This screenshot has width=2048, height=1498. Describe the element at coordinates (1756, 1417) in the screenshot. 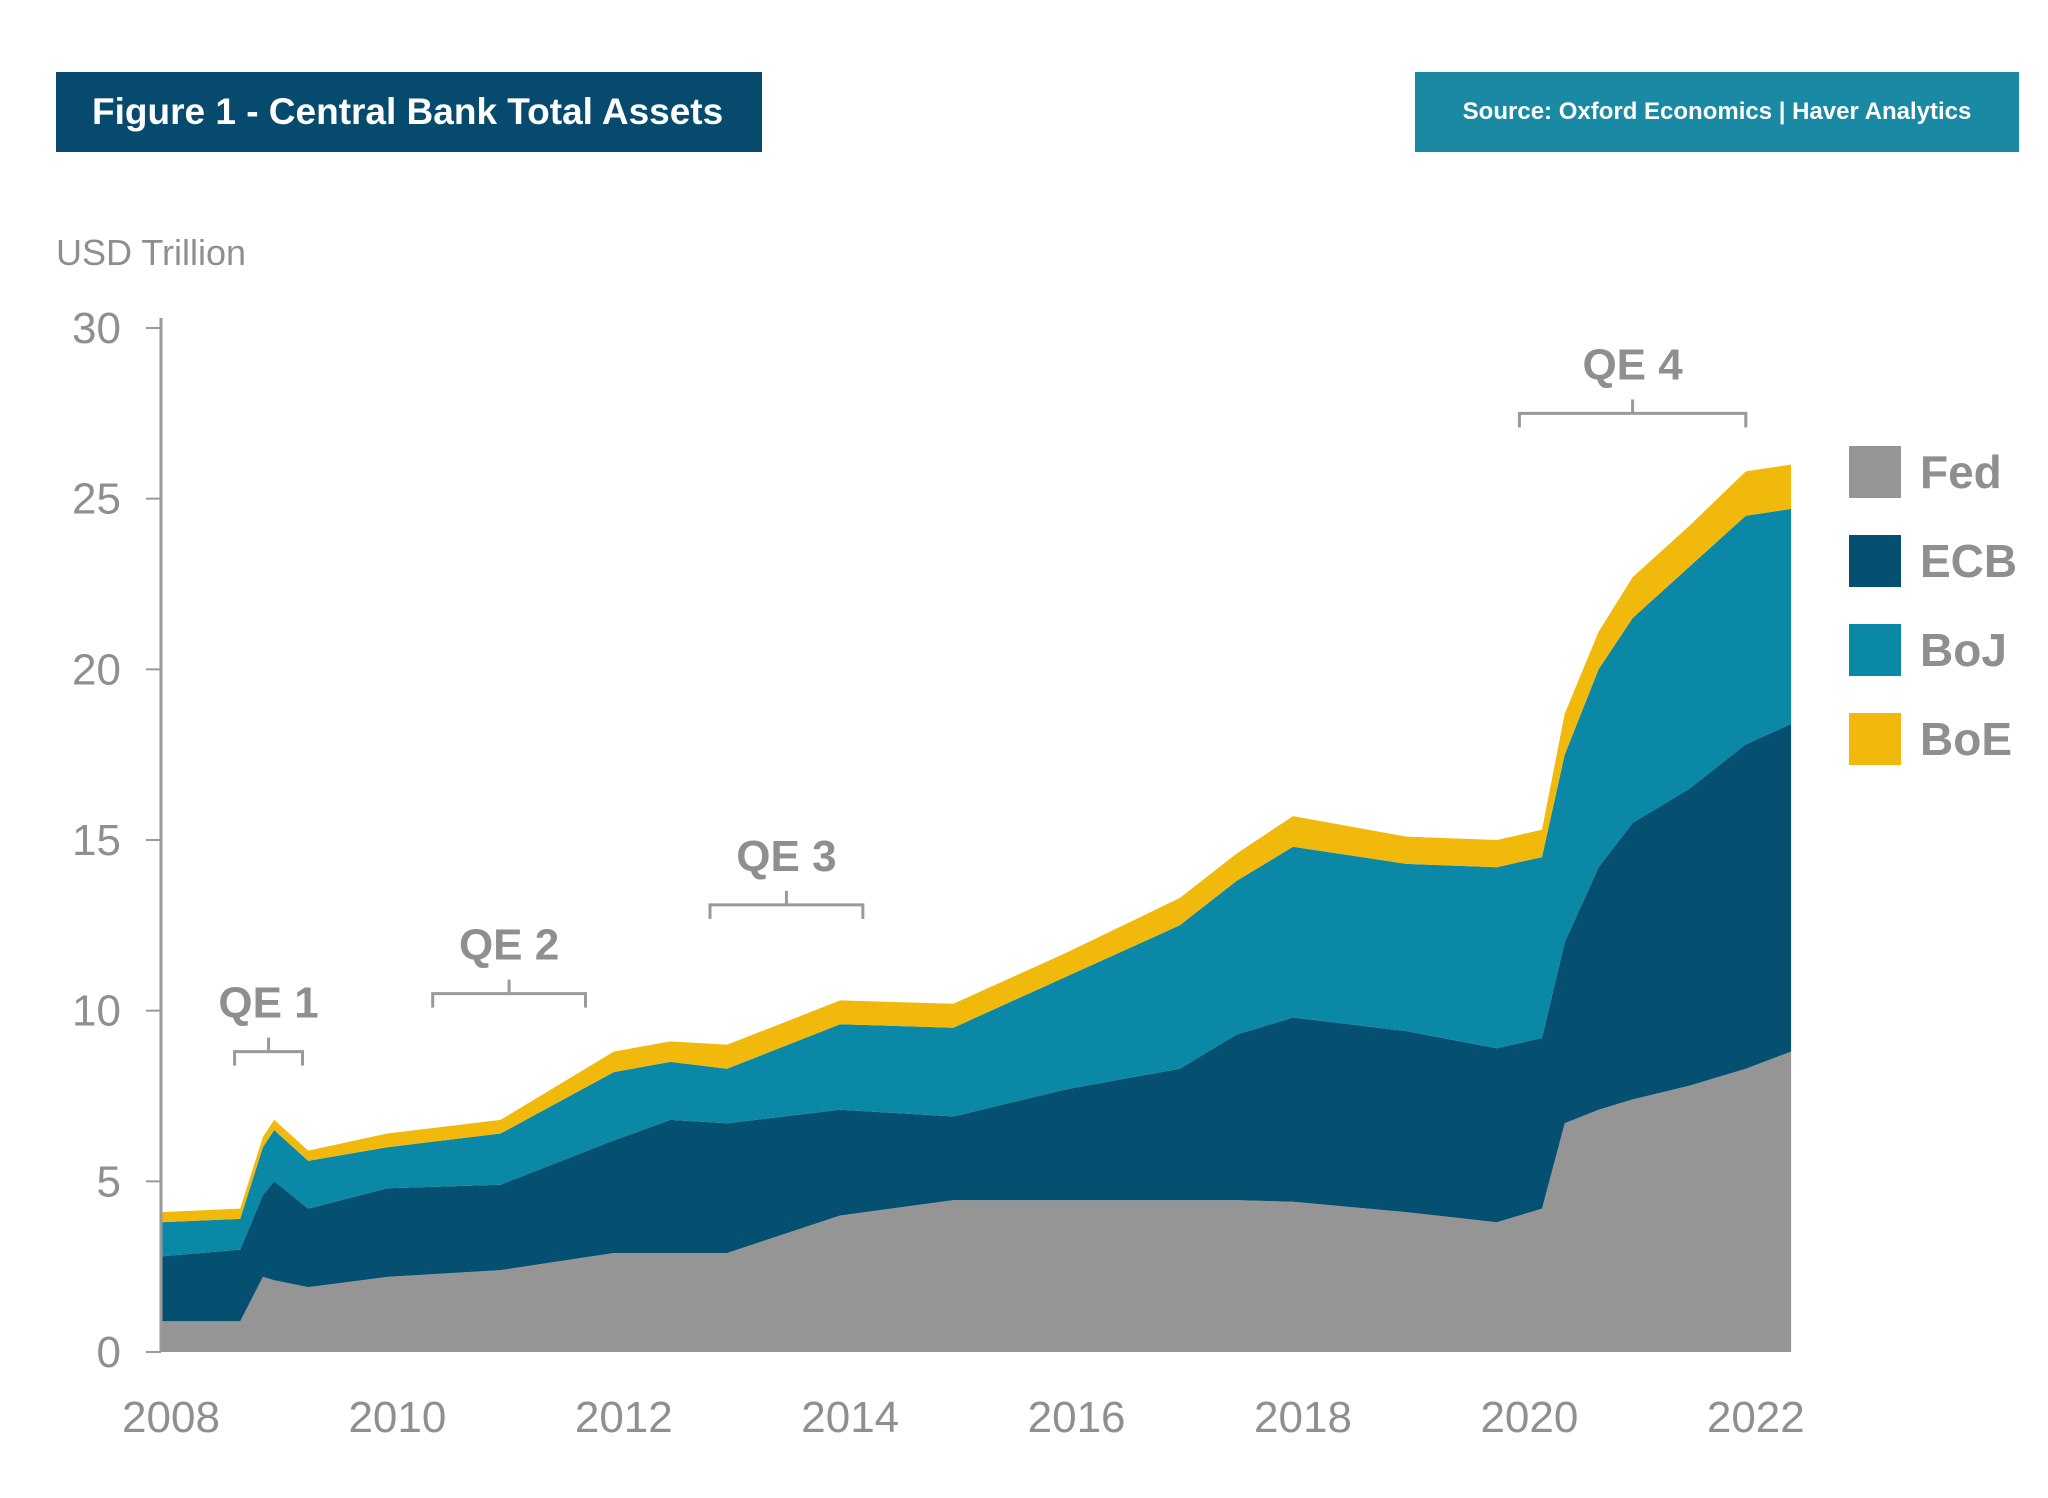

I see `x-tick-label: 2022` at that location.